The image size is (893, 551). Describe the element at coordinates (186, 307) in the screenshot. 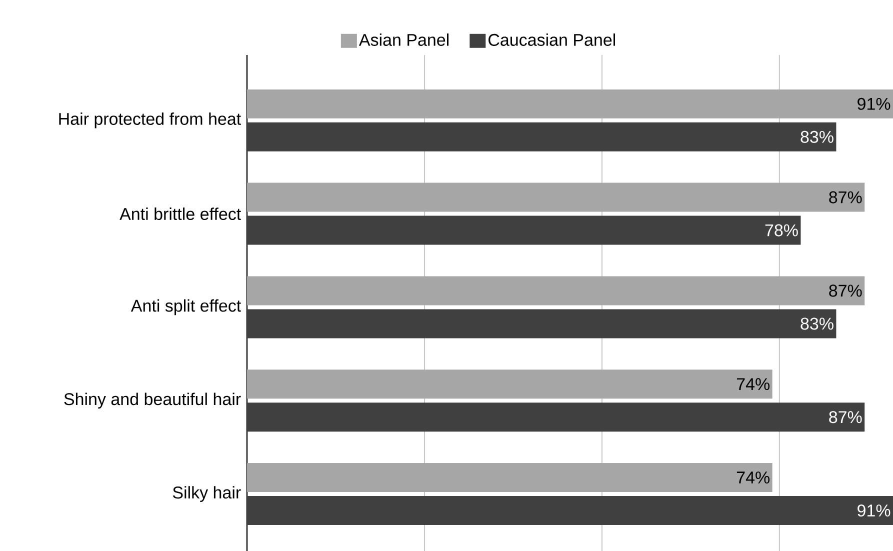

I see `y-tick-label: Anti split effect` at that location.